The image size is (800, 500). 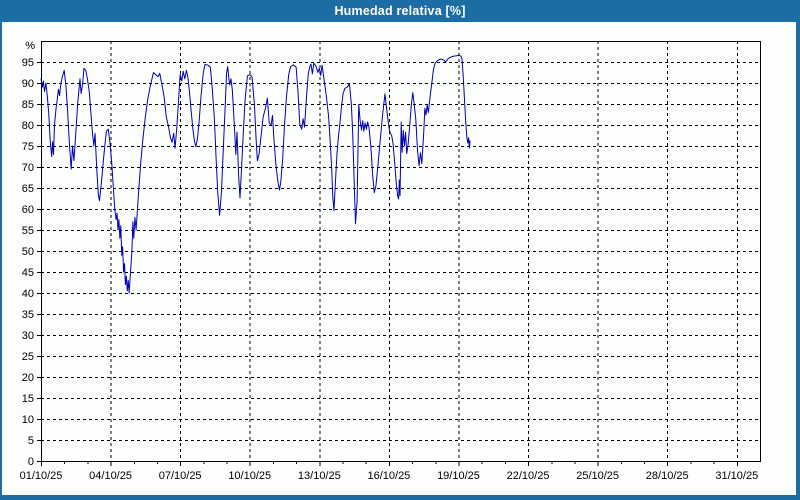 What do you see at coordinates (597, 476) in the screenshot?
I see `x-tick-label: 25/10/25` at bounding box center [597, 476].